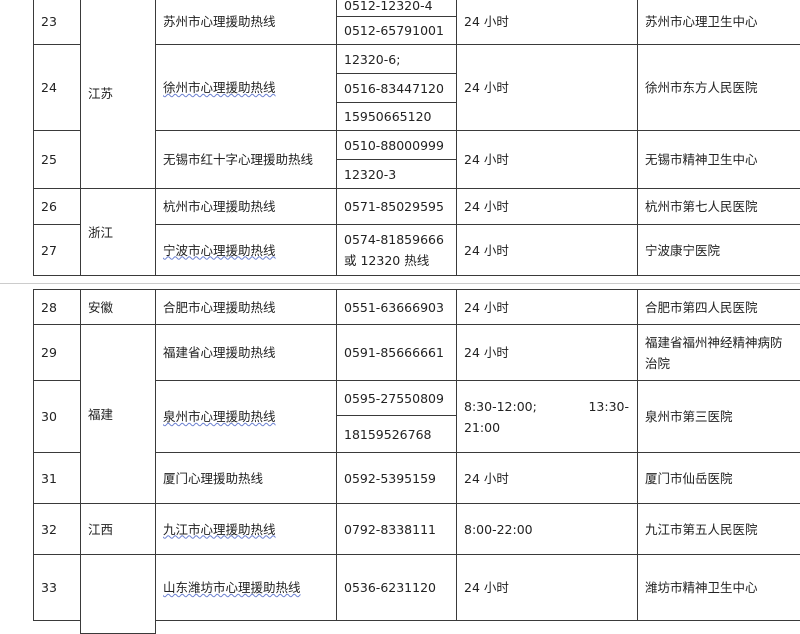 The height and width of the screenshot is (634, 800). I want to click on hotline-name: 徐州市心理援助热线, so click(246, 87).